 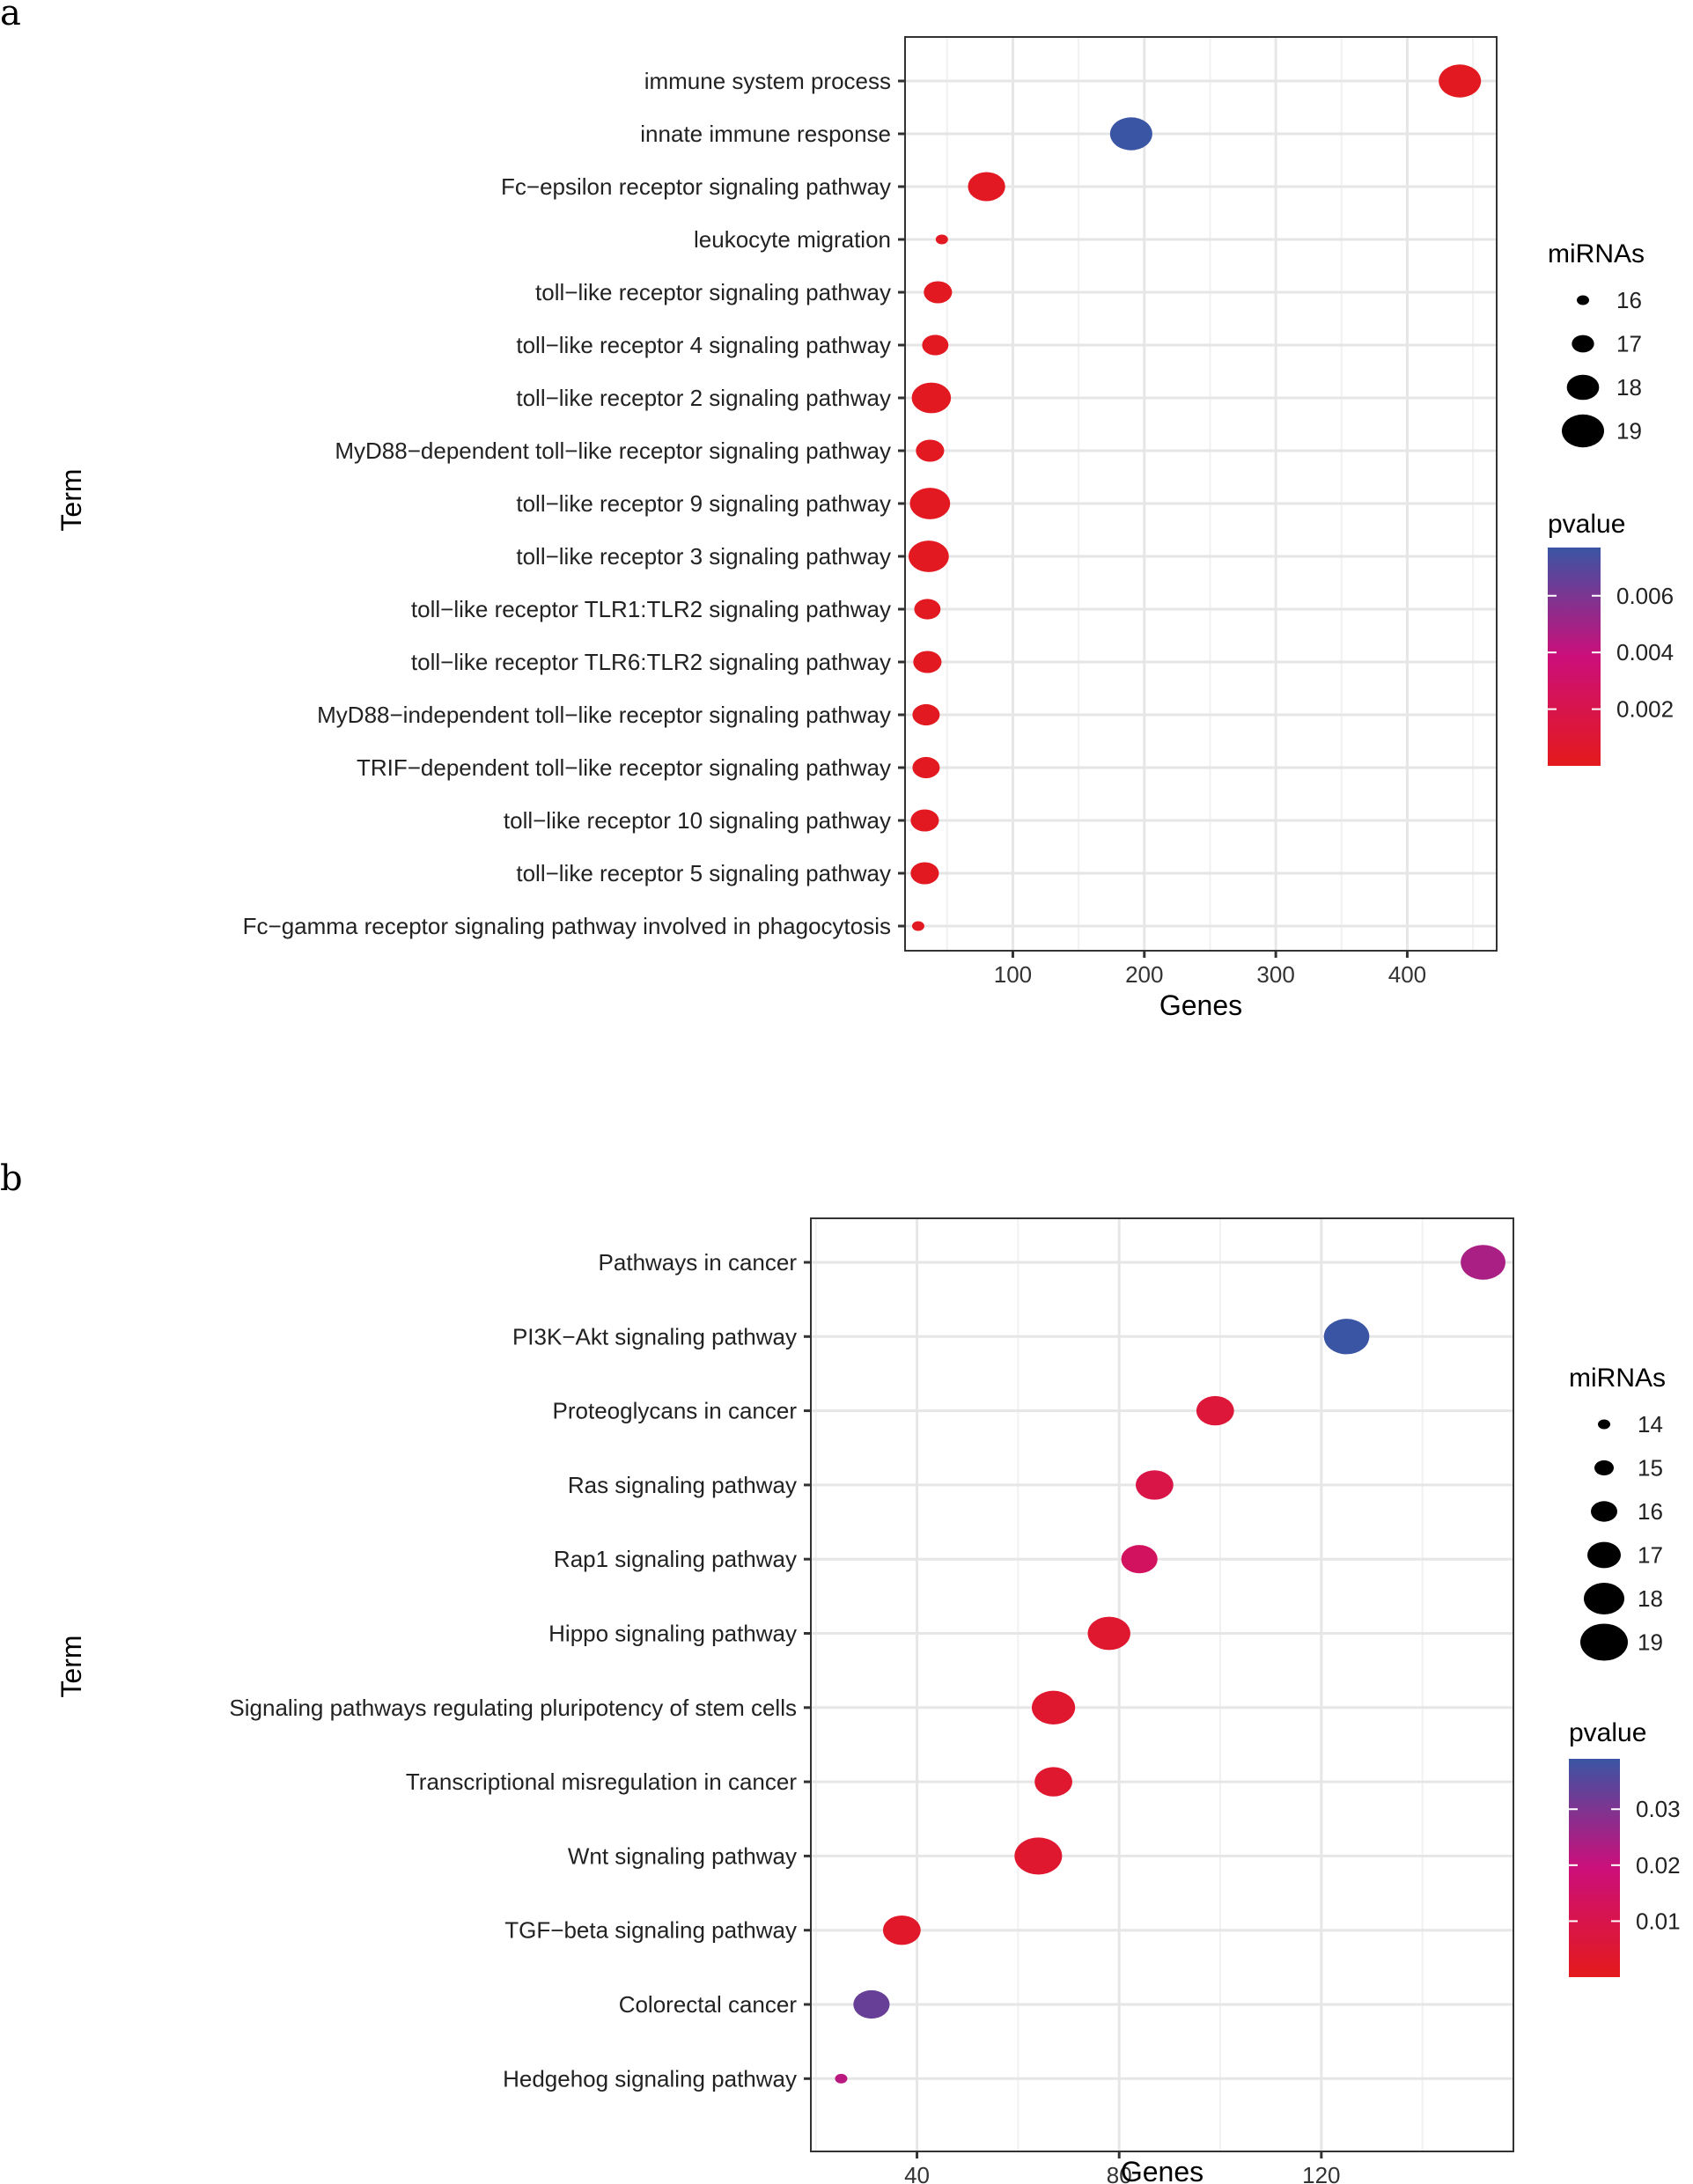 I want to click on term-label: toll−like receptor 10 signaling pathway, so click(x=697, y=820).